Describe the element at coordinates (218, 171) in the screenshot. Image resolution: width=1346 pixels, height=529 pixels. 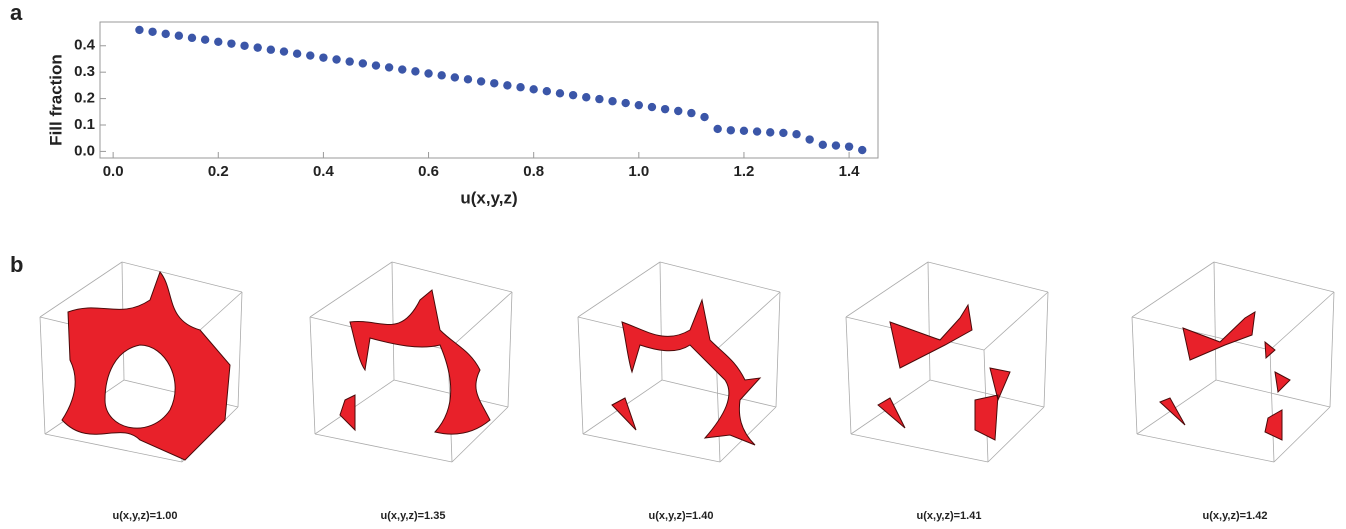
I see `x-tick-label: 0.2` at that location.